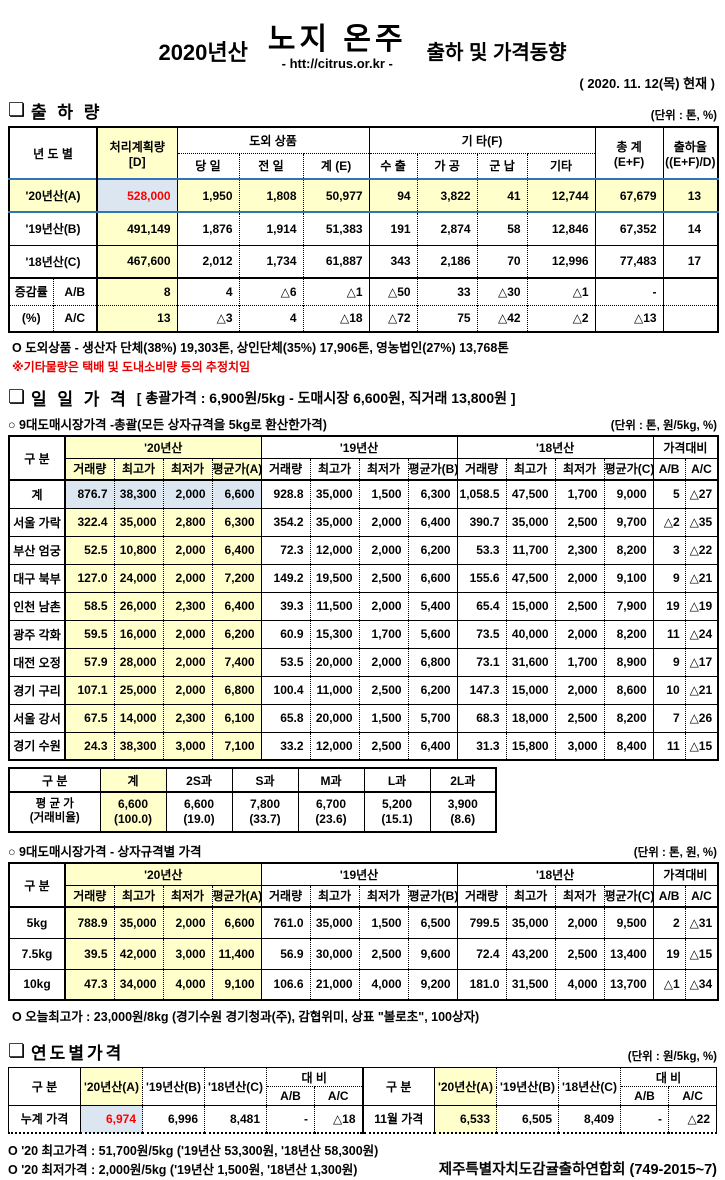 This screenshot has height=1180, width=725. Describe the element at coordinates (89, 662) in the screenshot. I see `cell: 57.9` at that location.